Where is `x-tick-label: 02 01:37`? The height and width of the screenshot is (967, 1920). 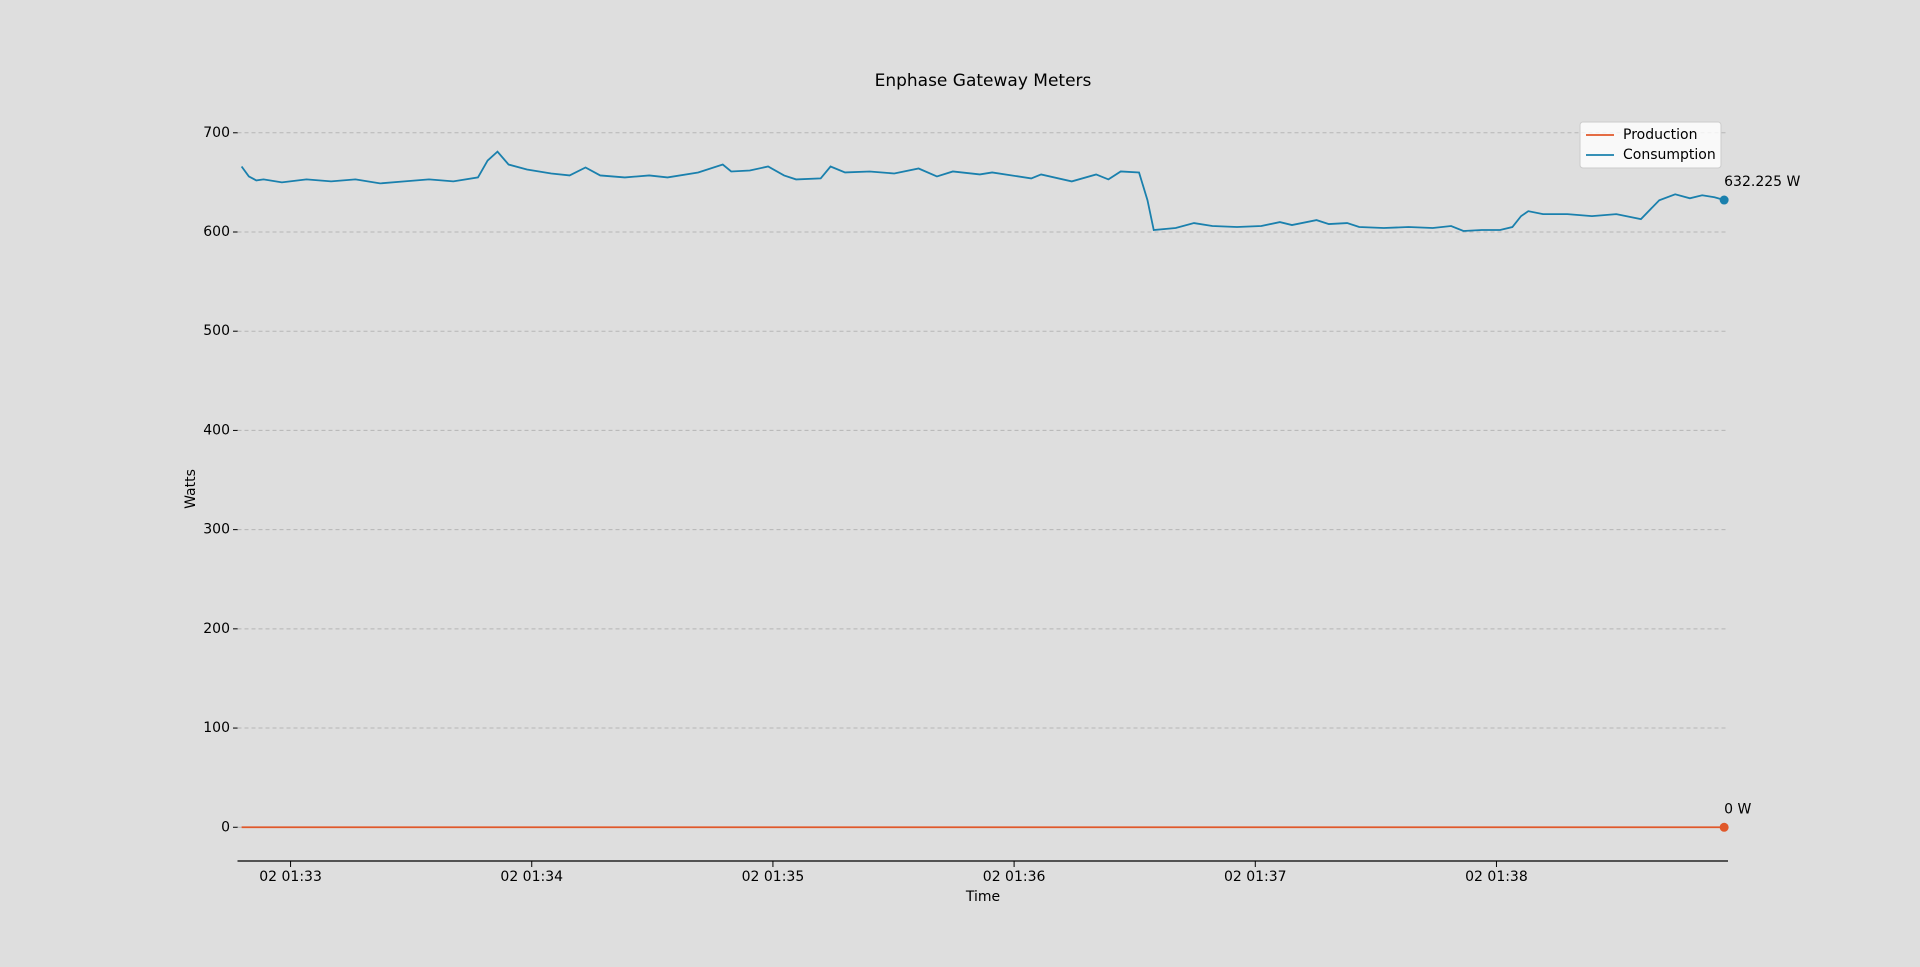 x-tick-label: 02 01:37 is located at coordinates (1255, 877).